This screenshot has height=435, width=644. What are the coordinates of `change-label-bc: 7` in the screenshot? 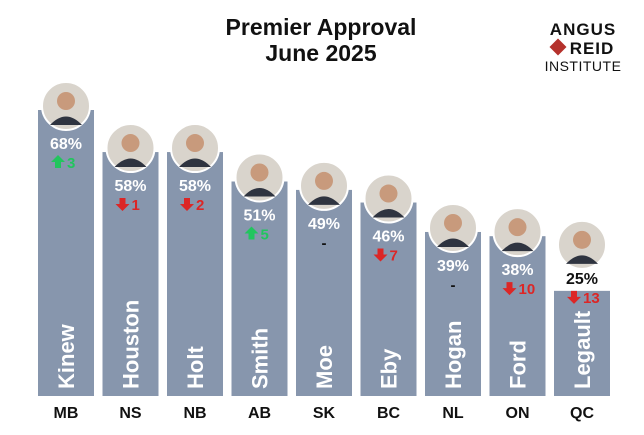 It's located at (394, 256).